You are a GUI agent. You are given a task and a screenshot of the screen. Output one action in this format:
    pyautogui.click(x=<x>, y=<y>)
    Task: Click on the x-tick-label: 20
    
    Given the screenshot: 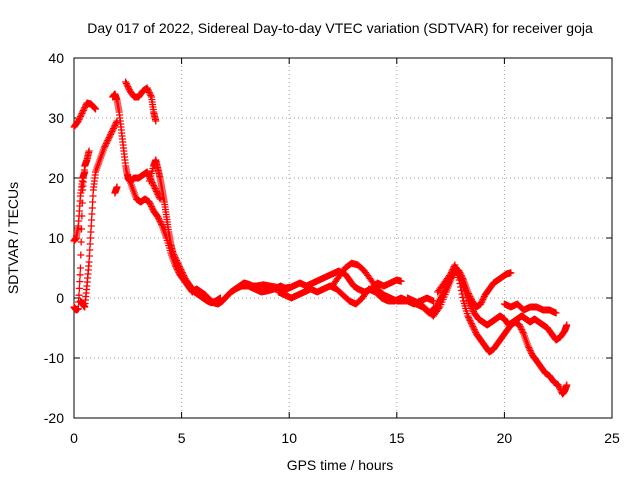 What is the action you would take?
    pyautogui.click(x=505, y=438)
    